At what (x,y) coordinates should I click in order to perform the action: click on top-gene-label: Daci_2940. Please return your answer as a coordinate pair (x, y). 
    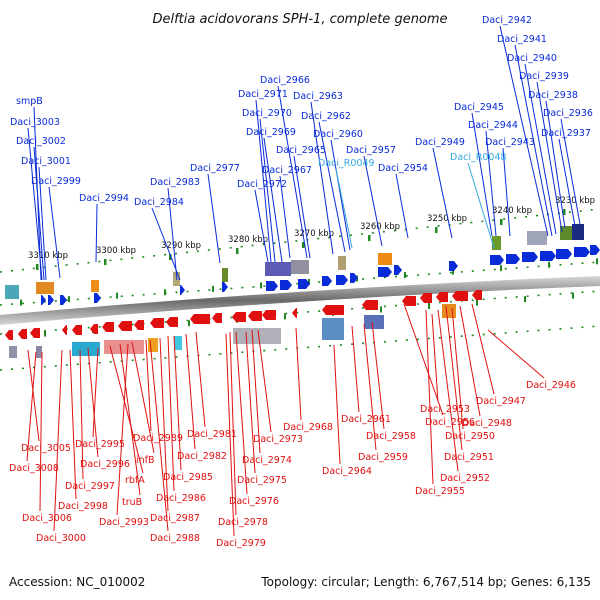
    Looking at the image, I should click on (532, 58).